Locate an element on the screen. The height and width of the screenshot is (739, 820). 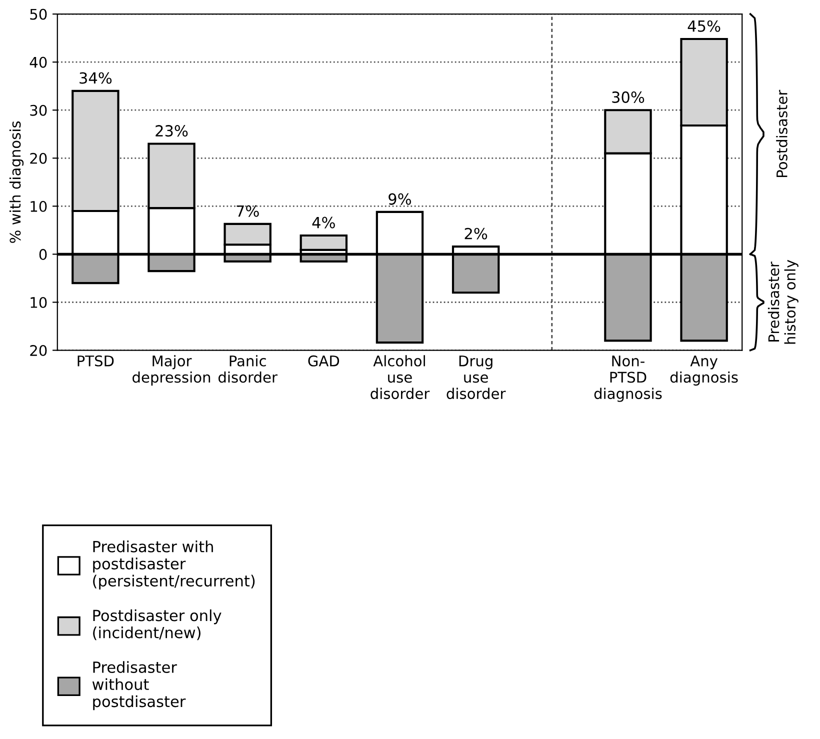
x-tick-label: GAD is located at coordinates (324, 360).